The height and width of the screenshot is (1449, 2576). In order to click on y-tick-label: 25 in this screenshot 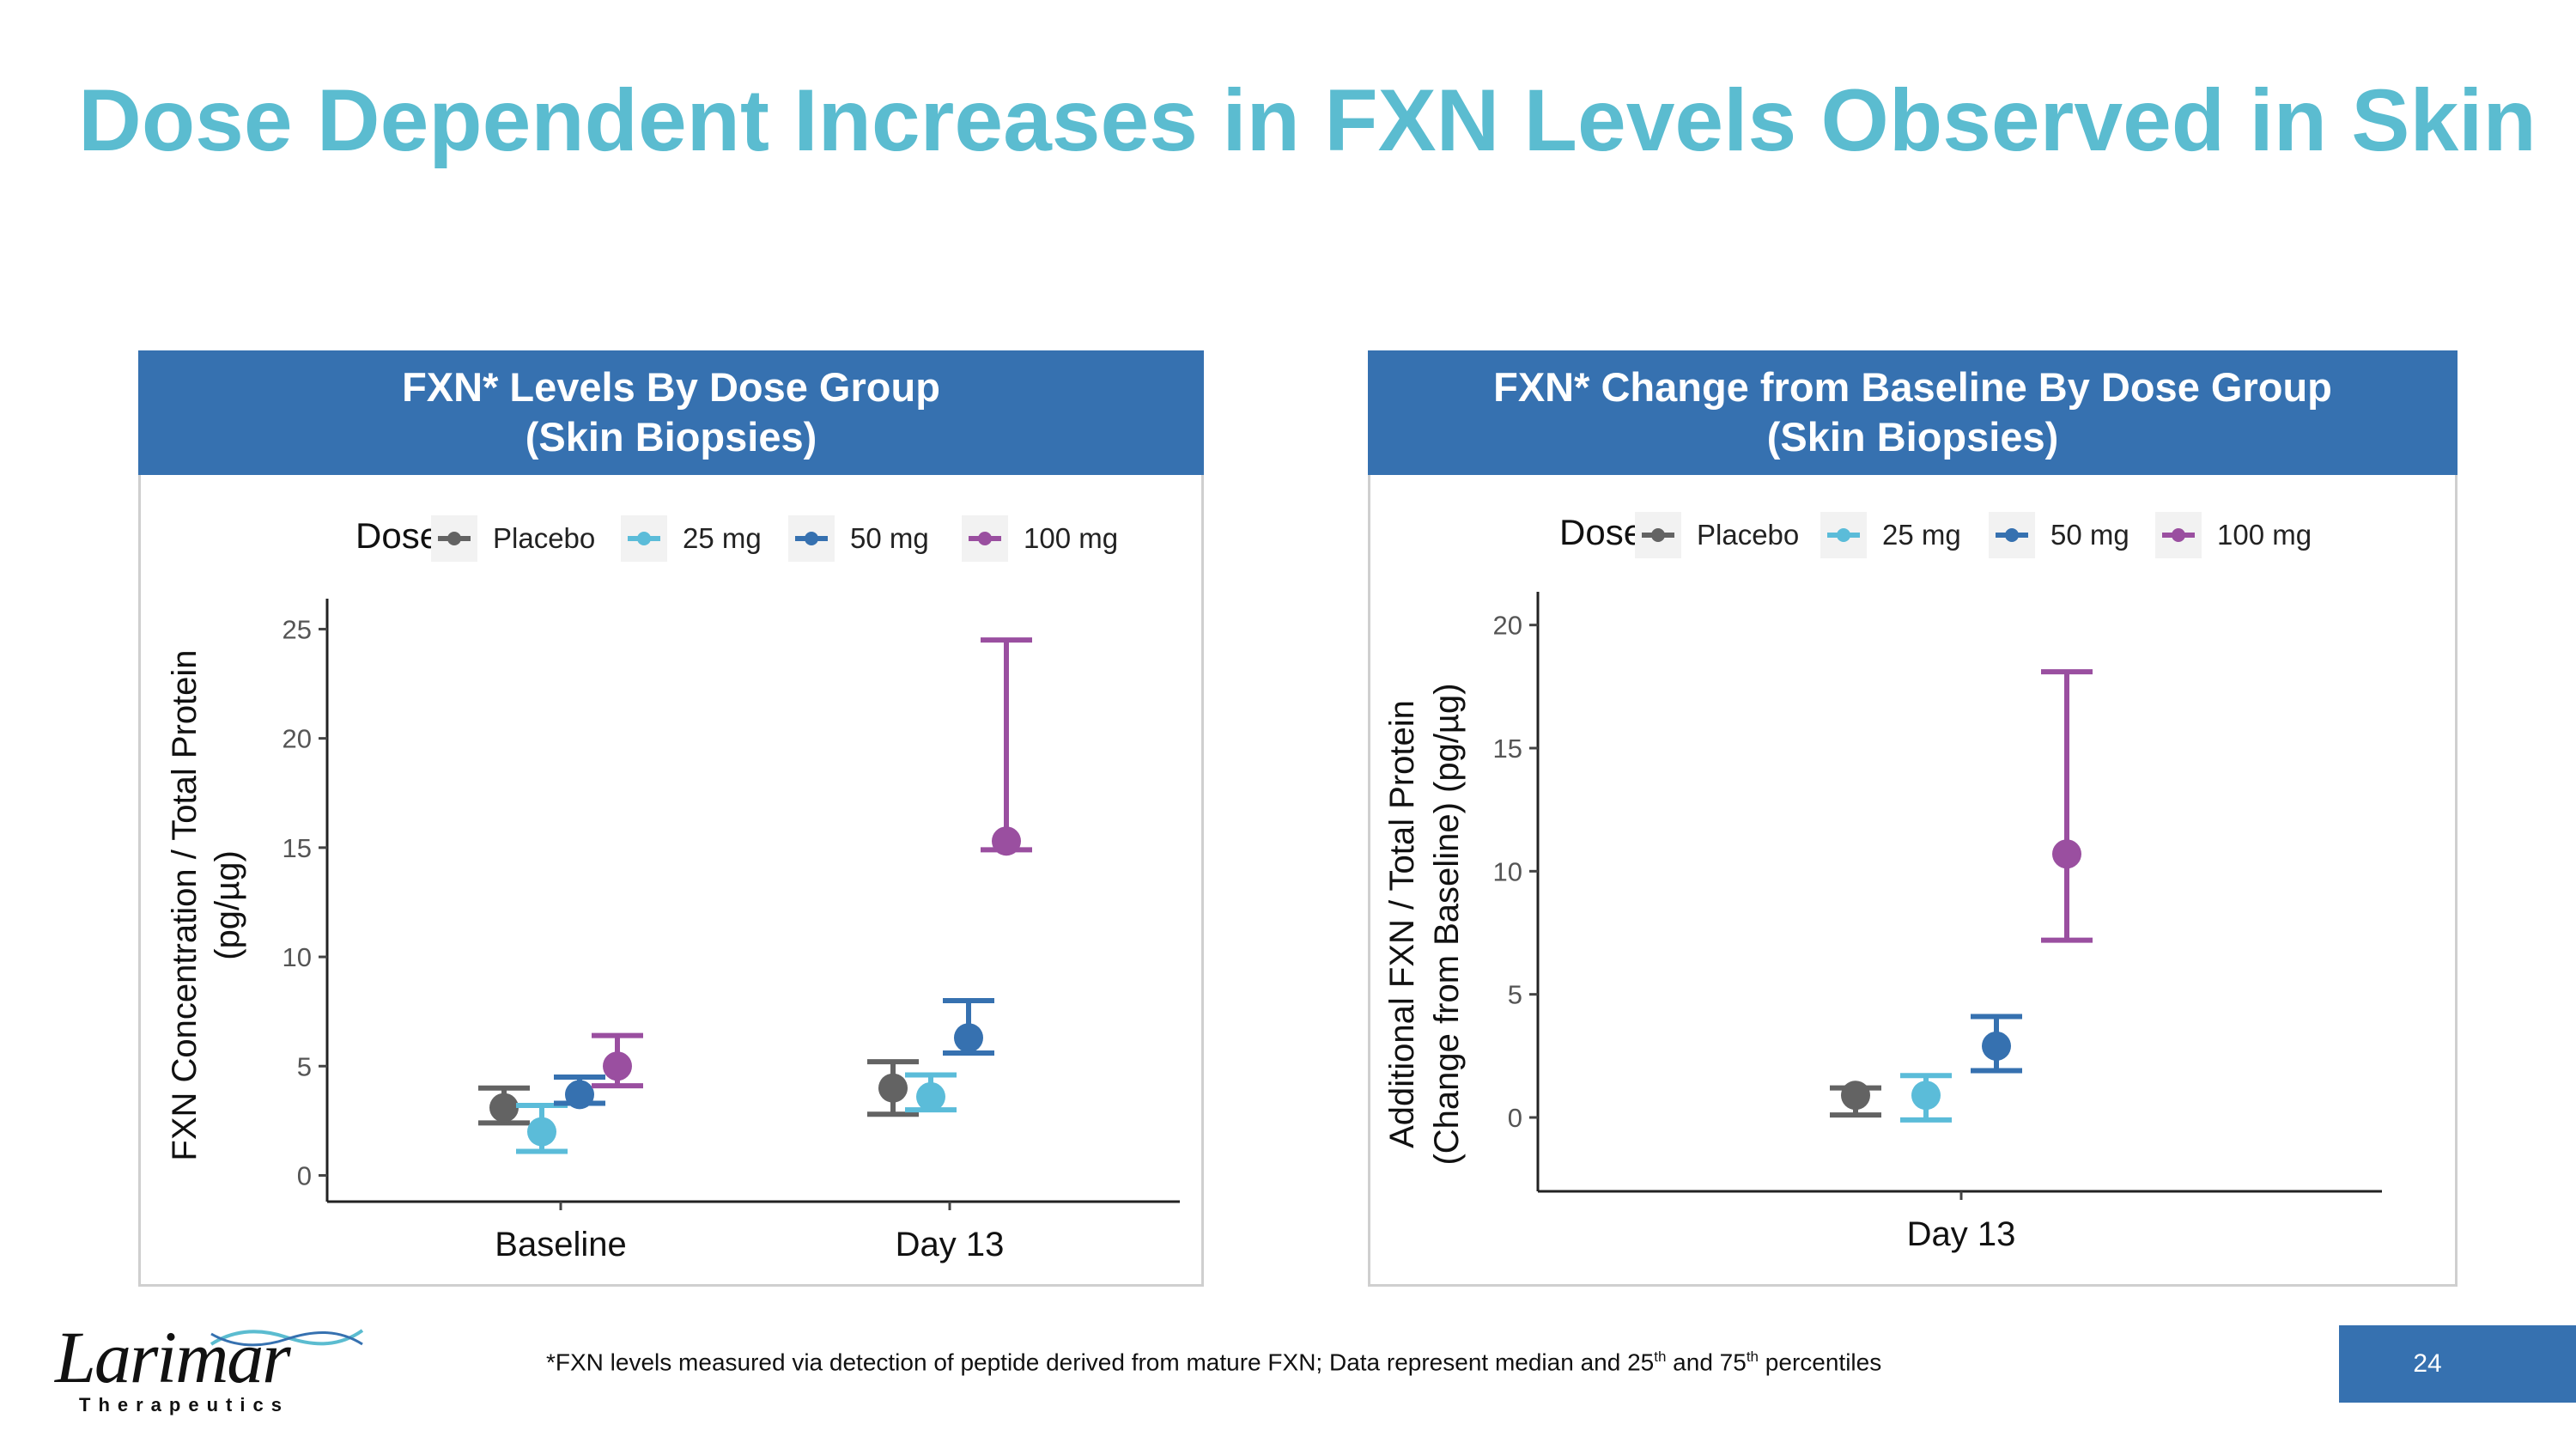, I will do `click(297, 629)`.